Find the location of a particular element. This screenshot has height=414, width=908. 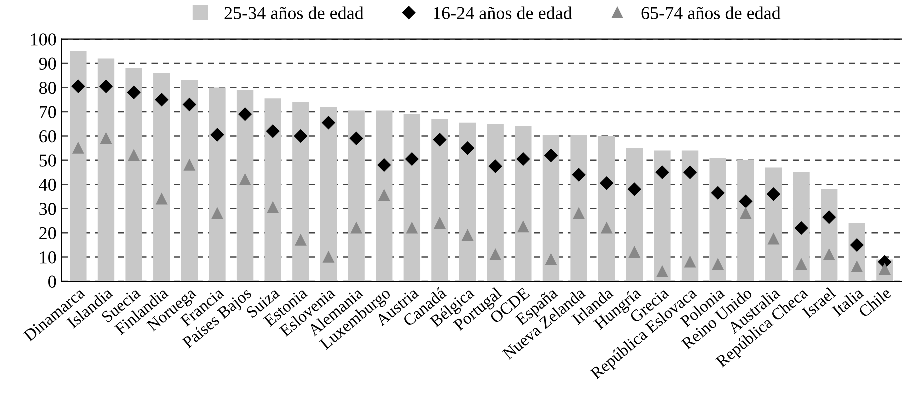

y-tick-label: 50 is located at coordinates (48, 160).